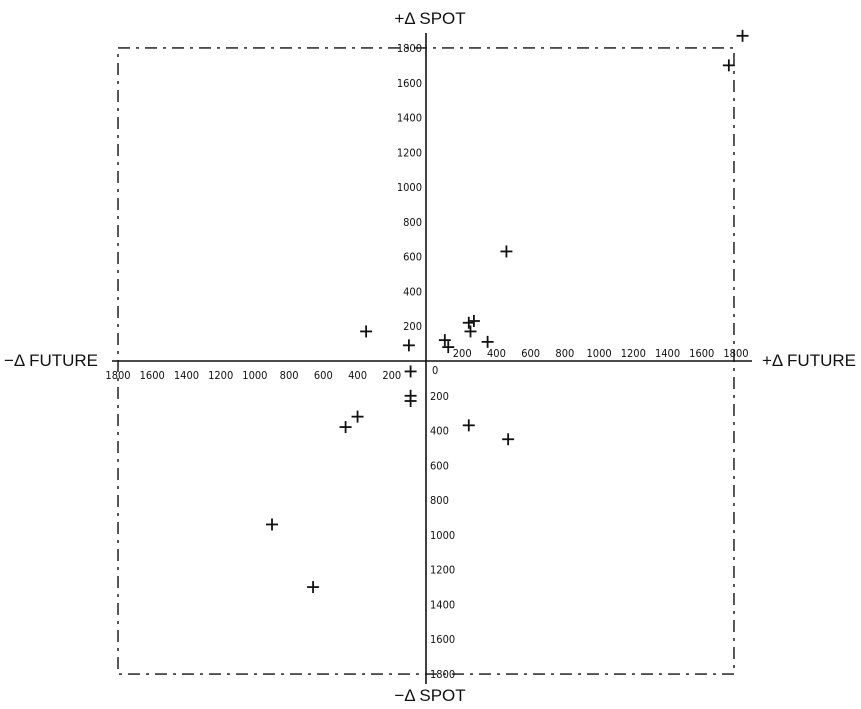 The height and width of the screenshot is (709, 861). What do you see at coordinates (809, 360) in the screenshot?
I see `x-axis-positive-label: +Δ FUTURE` at bounding box center [809, 360].